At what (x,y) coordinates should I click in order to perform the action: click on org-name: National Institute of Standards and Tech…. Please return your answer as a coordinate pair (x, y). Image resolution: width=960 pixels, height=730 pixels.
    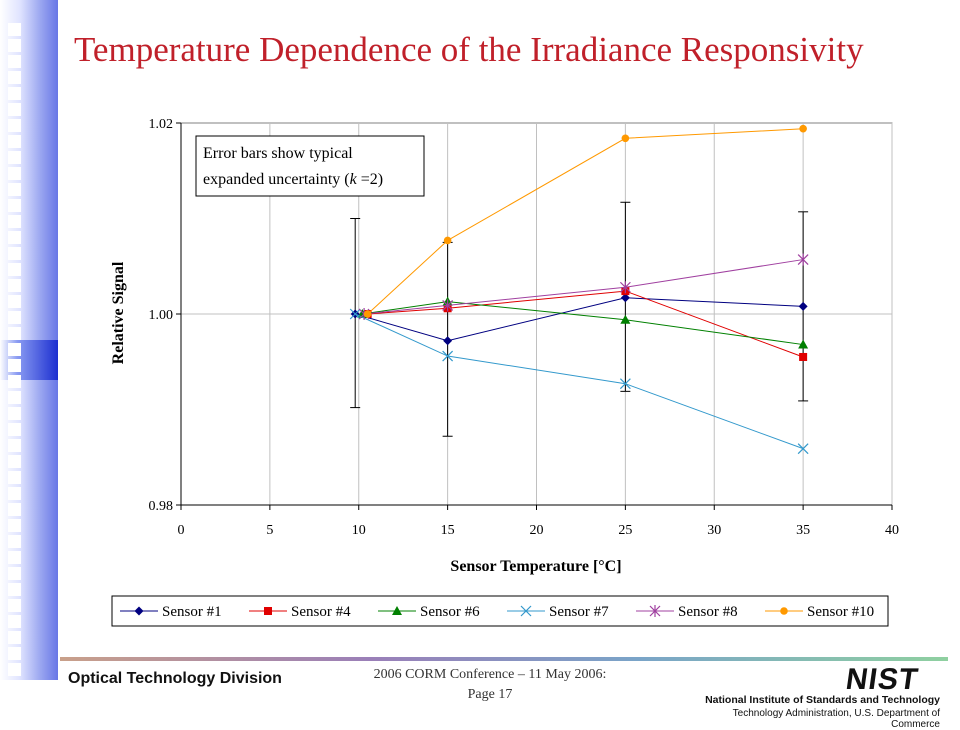
    Looking at the image, I should click on (822, 700).